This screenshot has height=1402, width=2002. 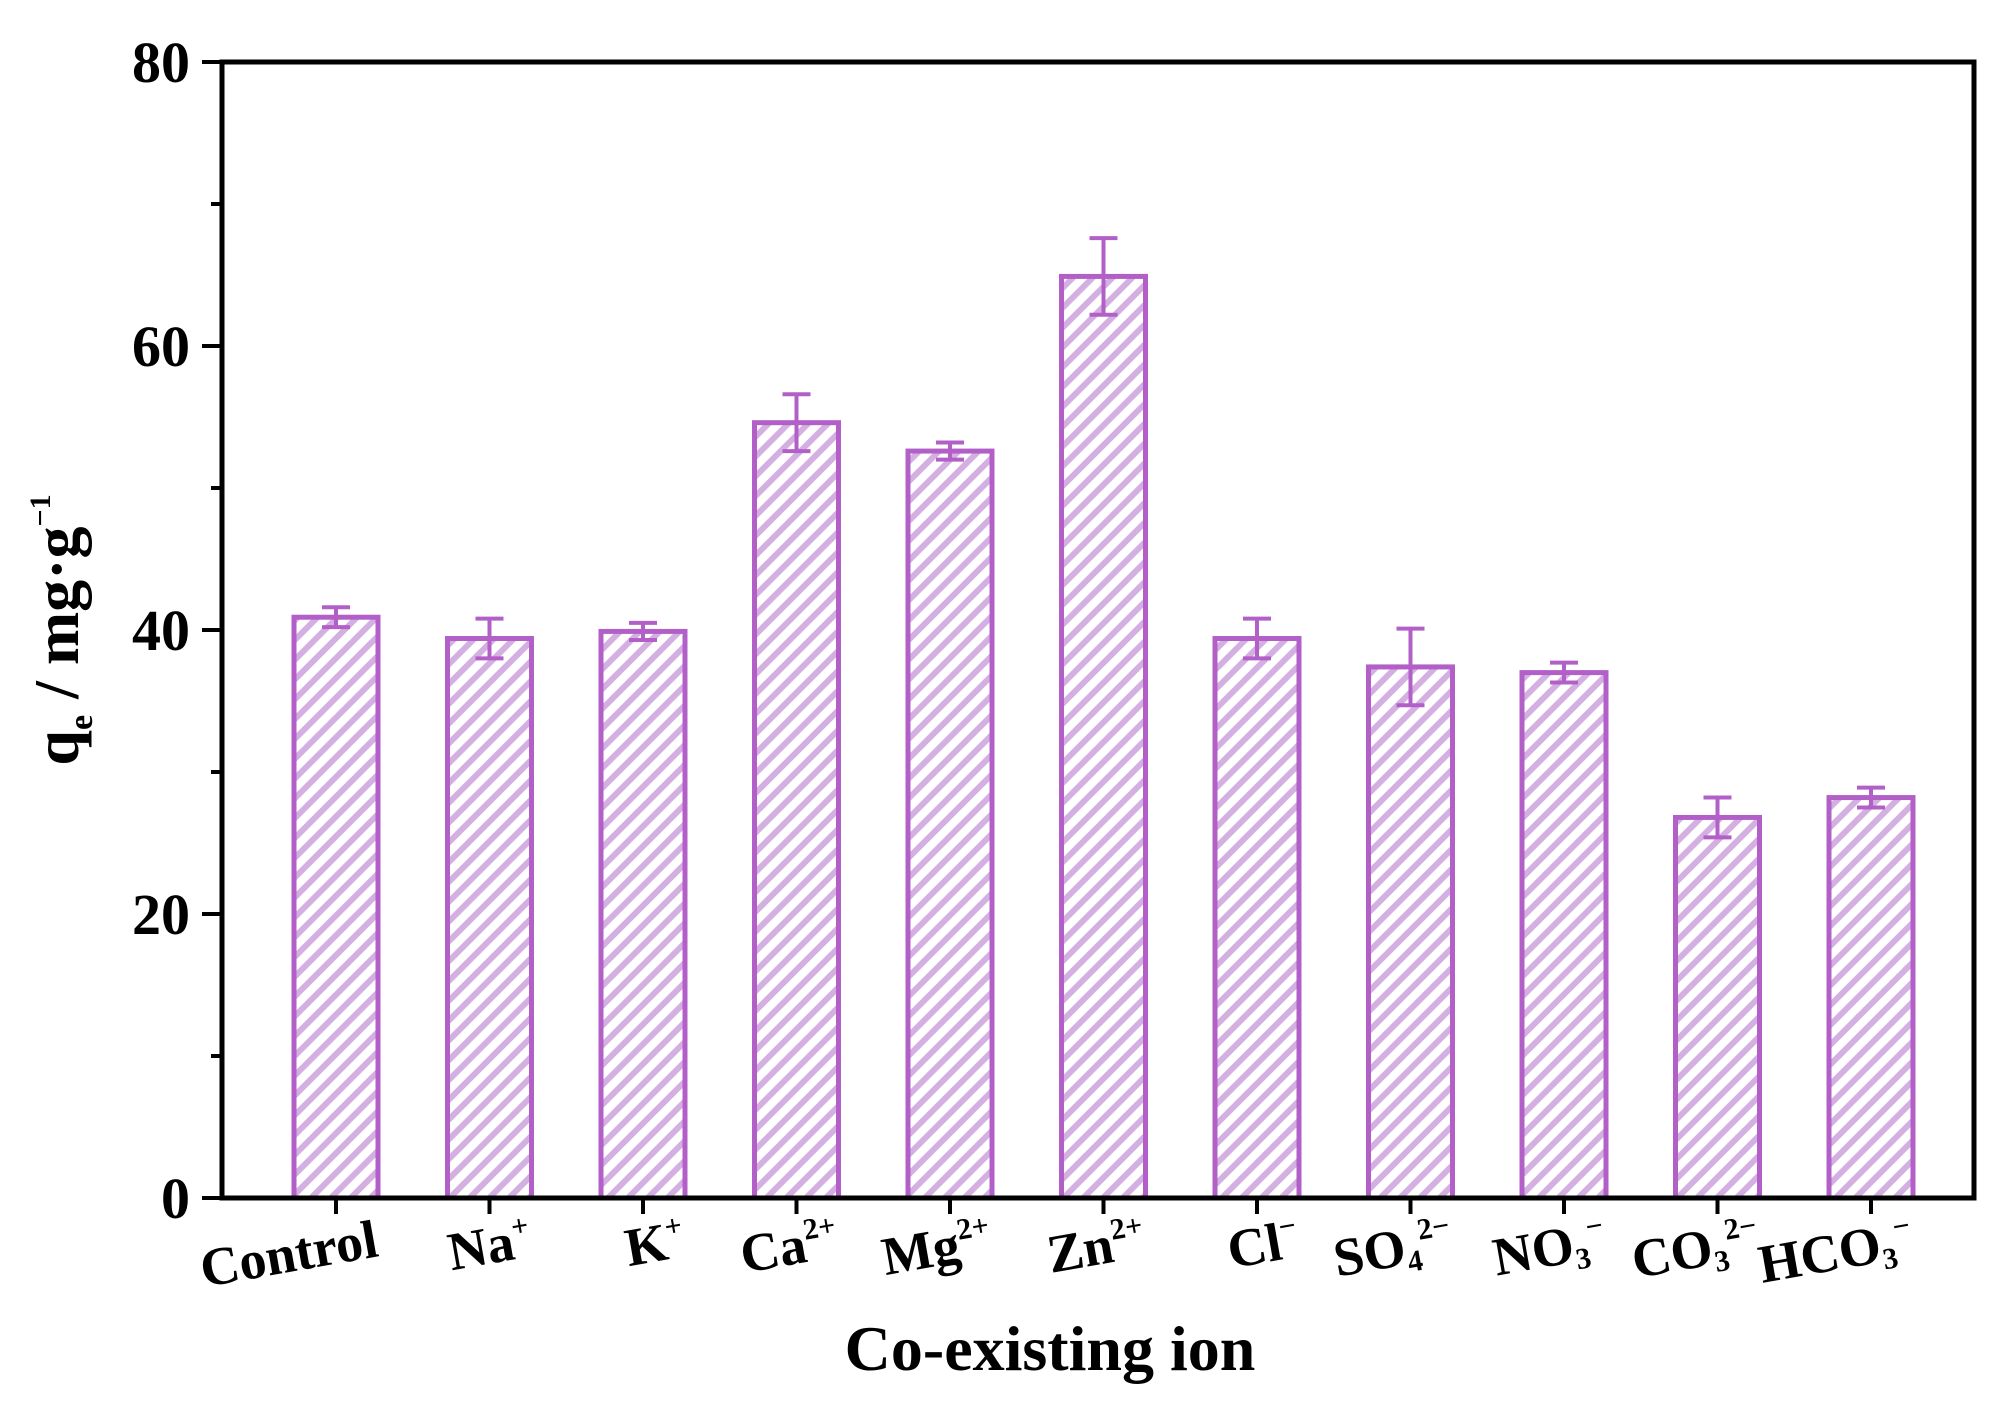 I want to click on x-tick-label: Zn2+, so click(x=1095, y=1247).